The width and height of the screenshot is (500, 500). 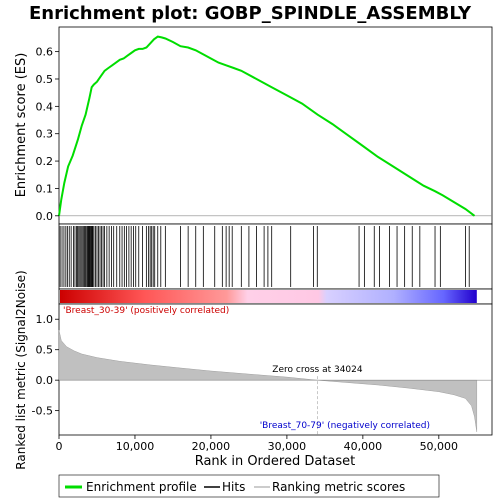 What do you see at coordinates (233, 487) in the screenshot?
I see `legend-label-hits: Hits` at bounding box center [233, 487].